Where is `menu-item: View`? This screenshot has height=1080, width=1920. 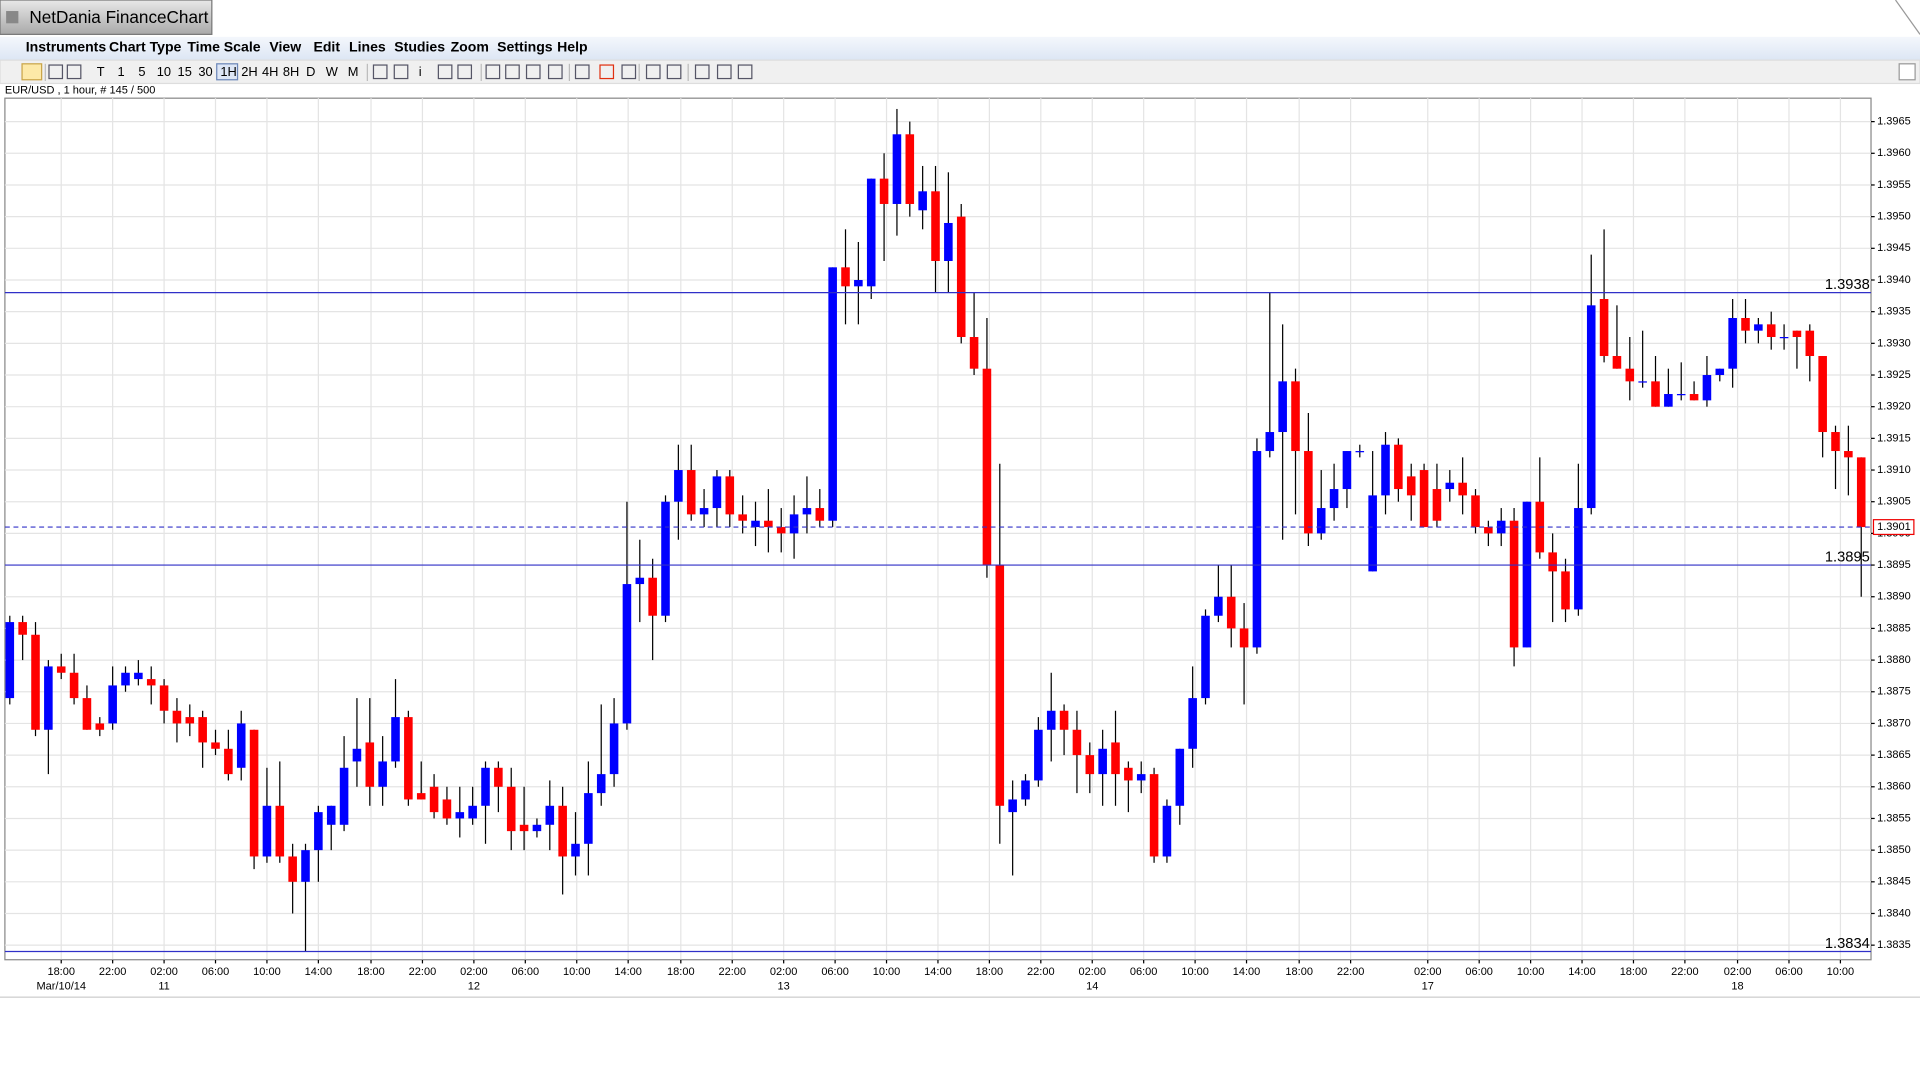 menu-item: View is located at coordinates (285, 47).